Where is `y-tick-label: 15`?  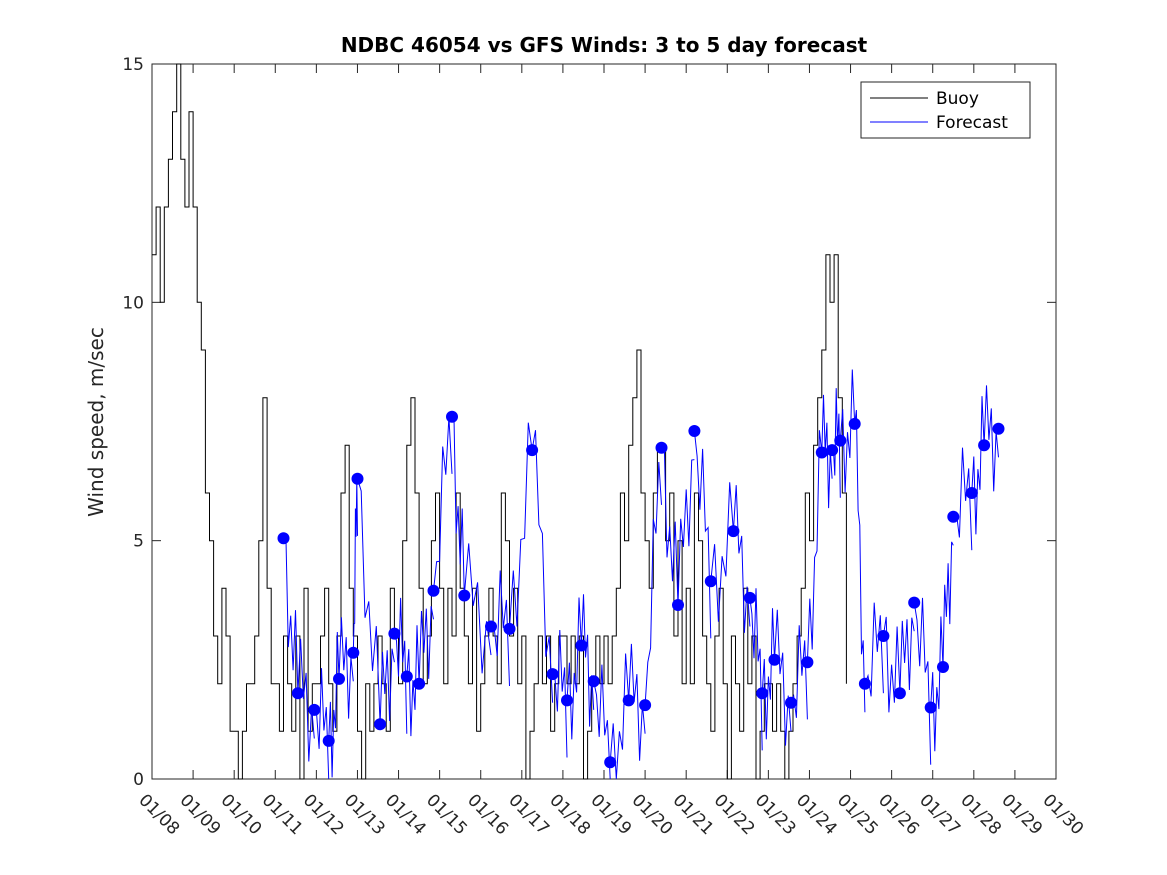 y-tick-label: 15 is located at coordinates (133, 65).